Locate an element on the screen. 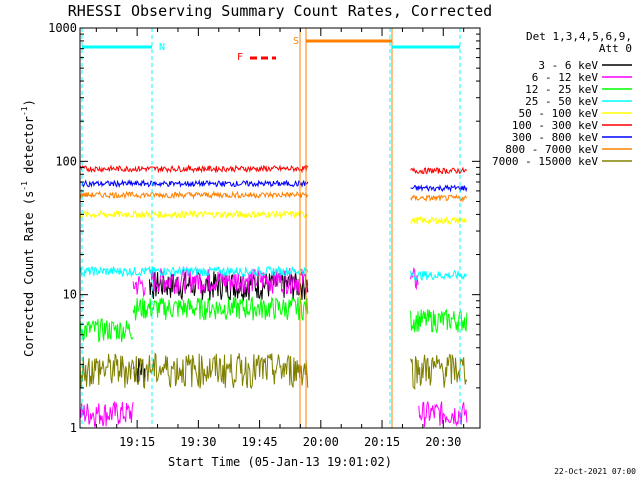 Image resolution: width=640 pixels, height=480 pixels. legend-label-3: 25 - 50 keV is located at coordinates (561, 101).